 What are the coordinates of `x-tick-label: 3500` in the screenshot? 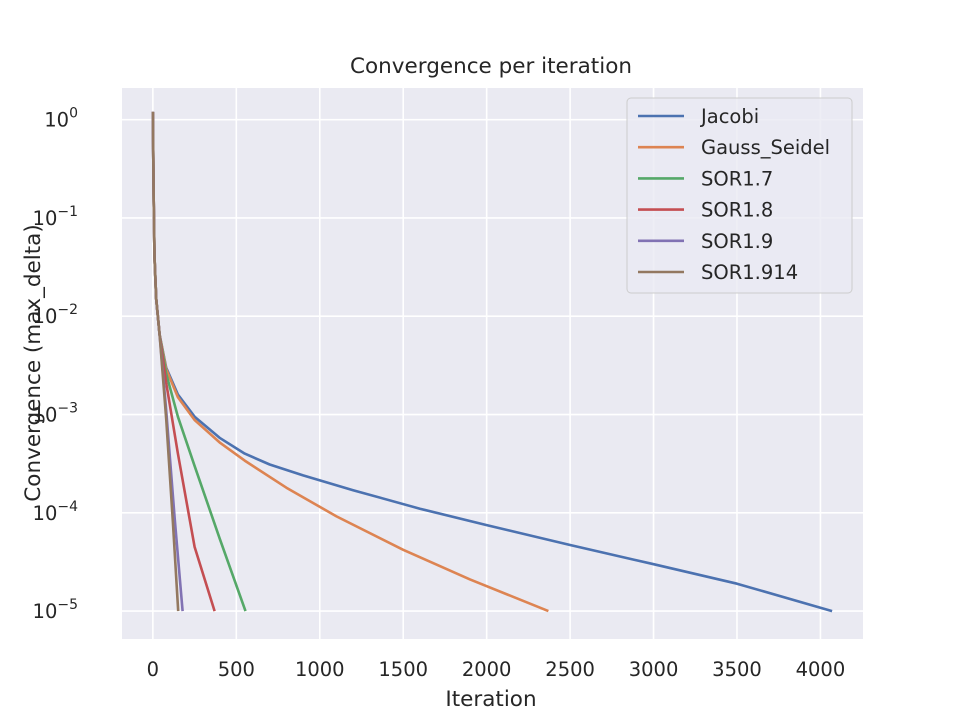 It's located at (737, 669).